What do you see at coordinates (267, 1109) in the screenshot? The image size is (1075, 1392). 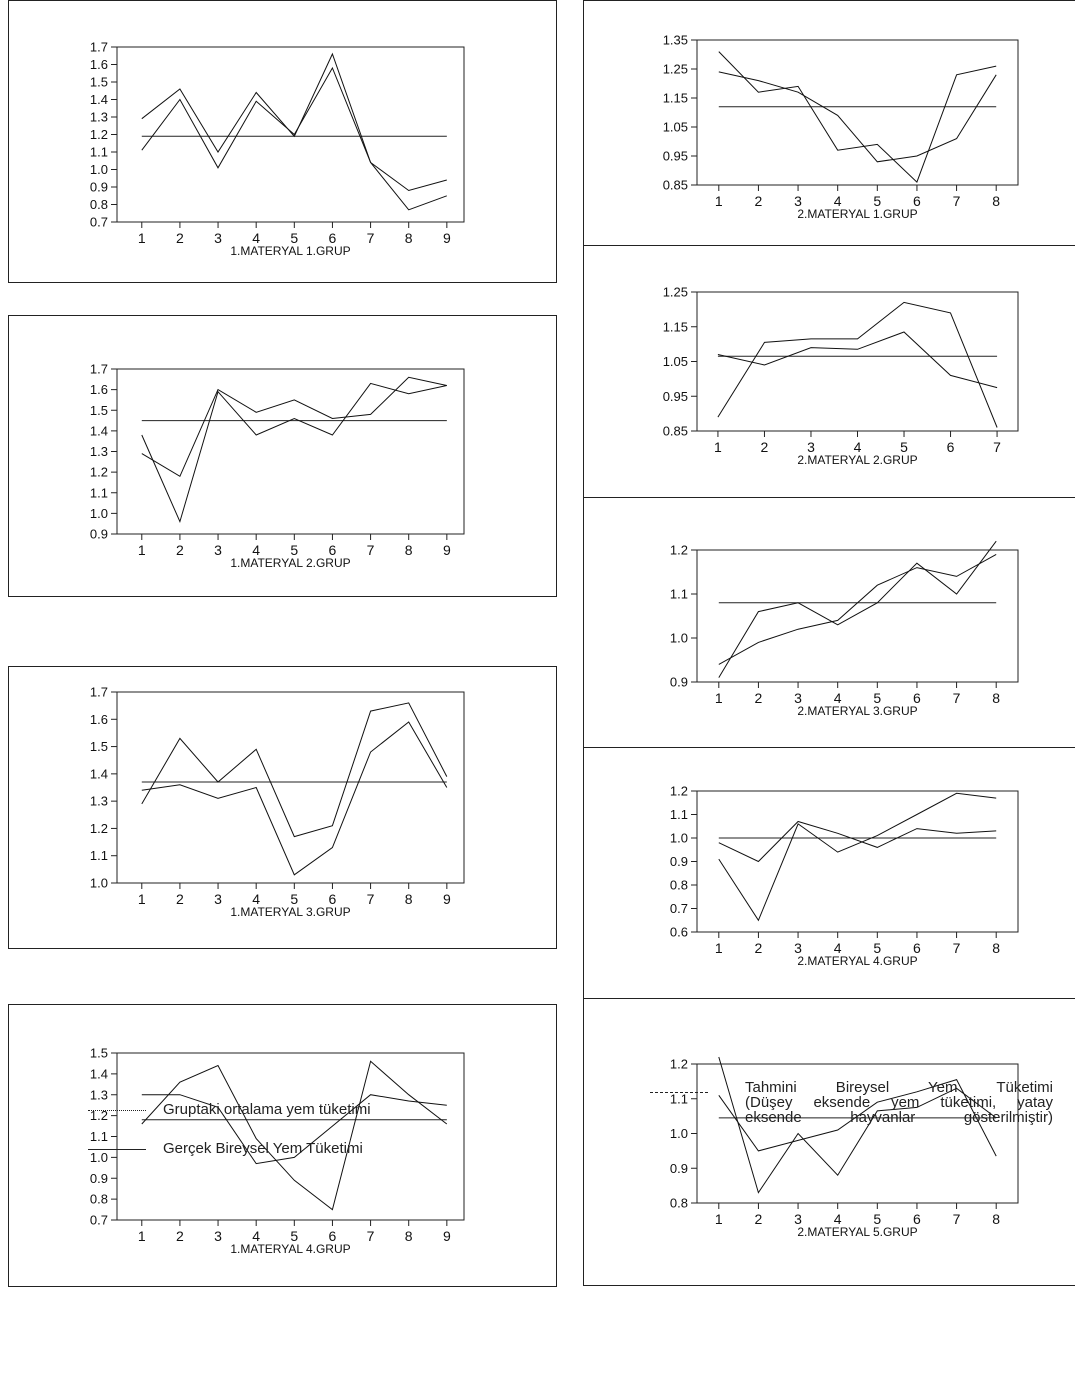 I see `legend-mean-label: Gruptaki ortalama yem tüketimi` at bounding box center [267, 1109].